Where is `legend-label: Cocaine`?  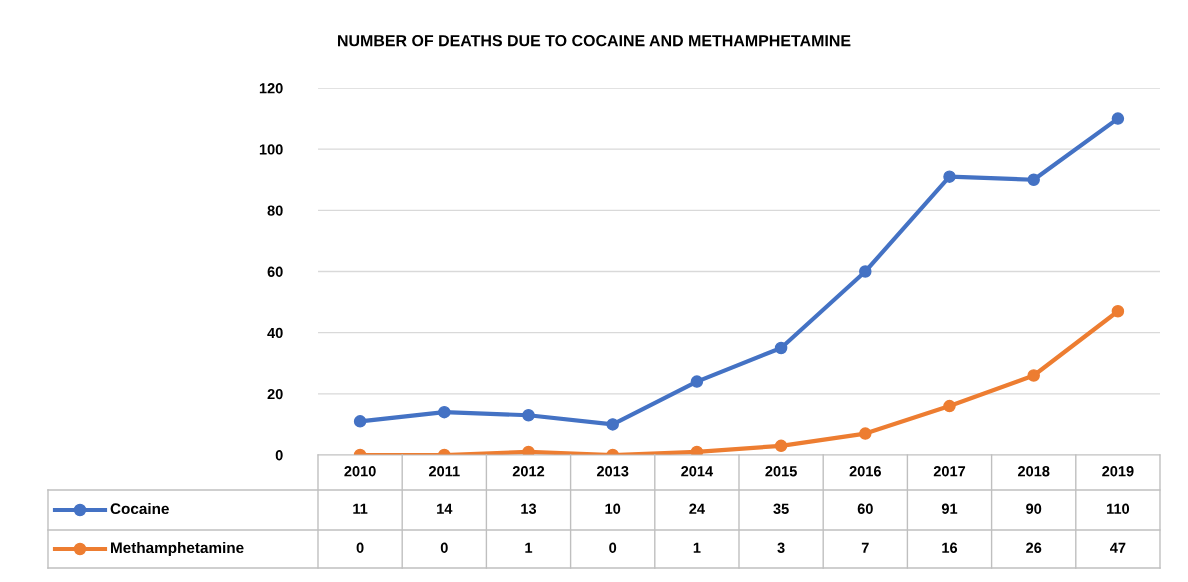
legend-label: Cocaine is located at coordinates (139, 508).